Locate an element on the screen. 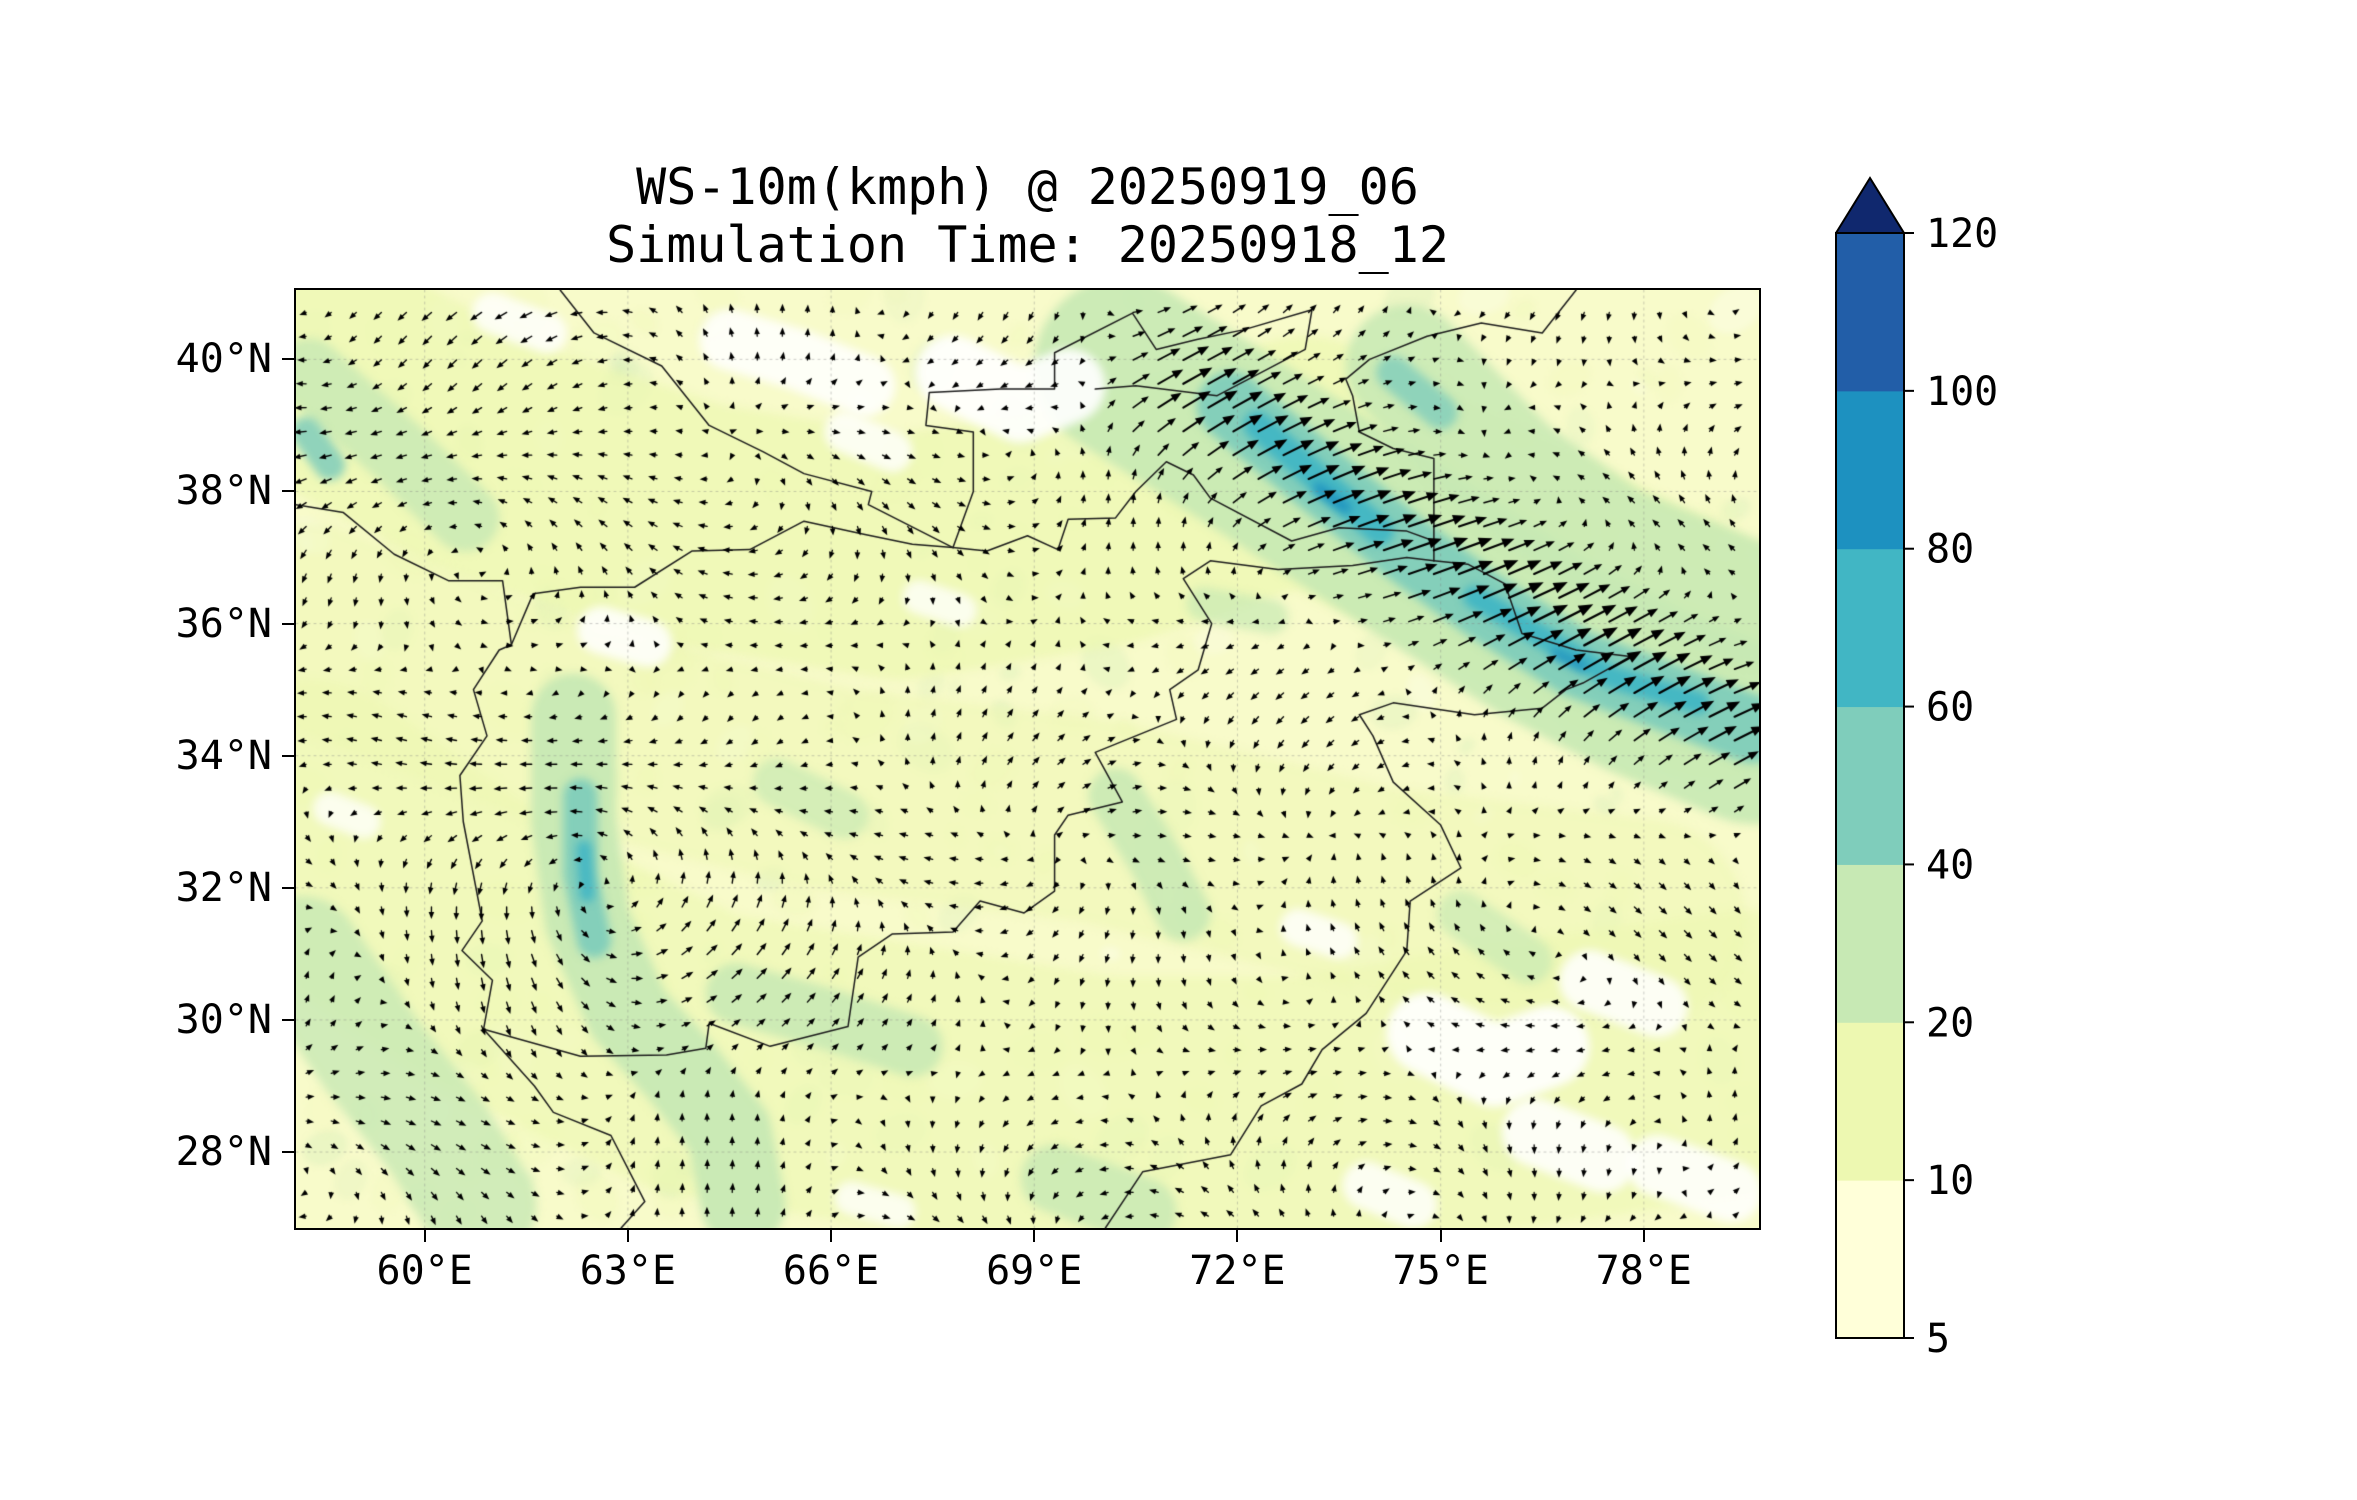 This screenshot has width=2357, height=1500. colorbar-tick-label: 10 is located at coordinates (1950, 1181).